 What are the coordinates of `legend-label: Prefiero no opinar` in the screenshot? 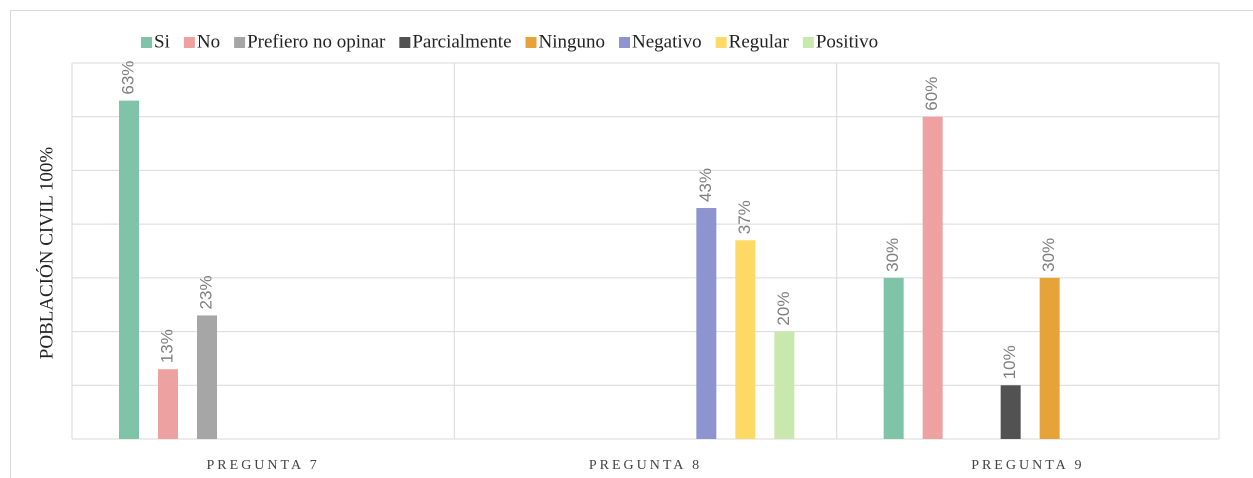 It's located at (316, 41).